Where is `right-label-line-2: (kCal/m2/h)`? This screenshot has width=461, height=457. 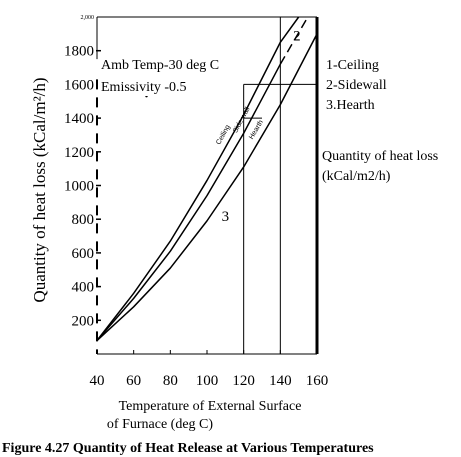
right-label-line-2: (kCal/m2/h) is located at coordinates (356, 176).